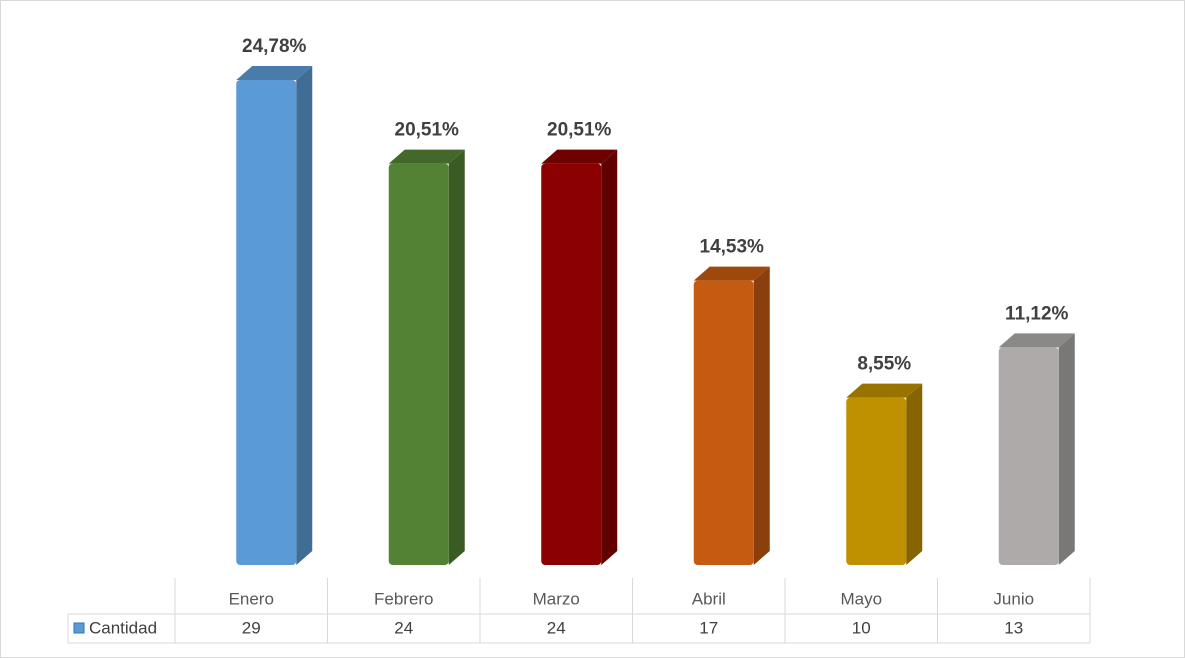  I want to click on x-tick-label: Febrero, so click(404, 598).